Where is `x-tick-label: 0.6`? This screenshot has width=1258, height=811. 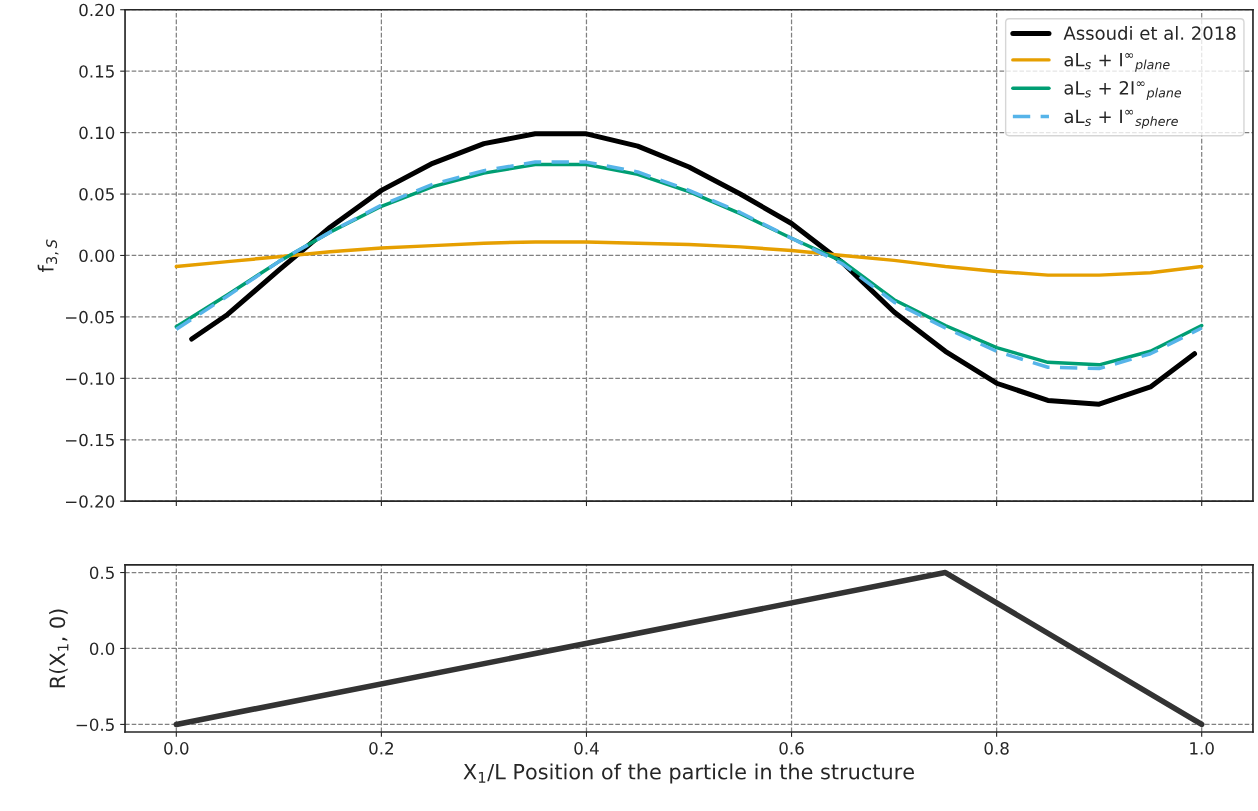
x-tick-label: 0.6 is located at coordinates (791, 748).